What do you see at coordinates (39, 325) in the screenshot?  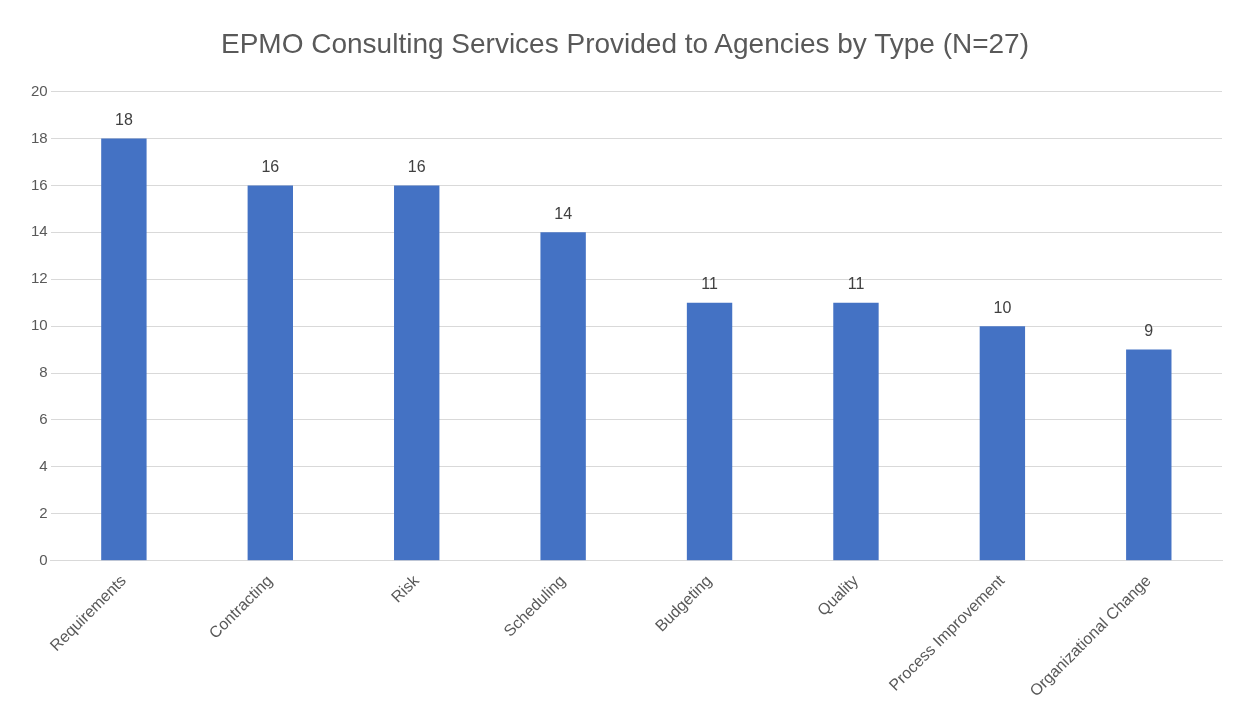 I see `y-tick-label: 10` at bounding box center [39, 325].